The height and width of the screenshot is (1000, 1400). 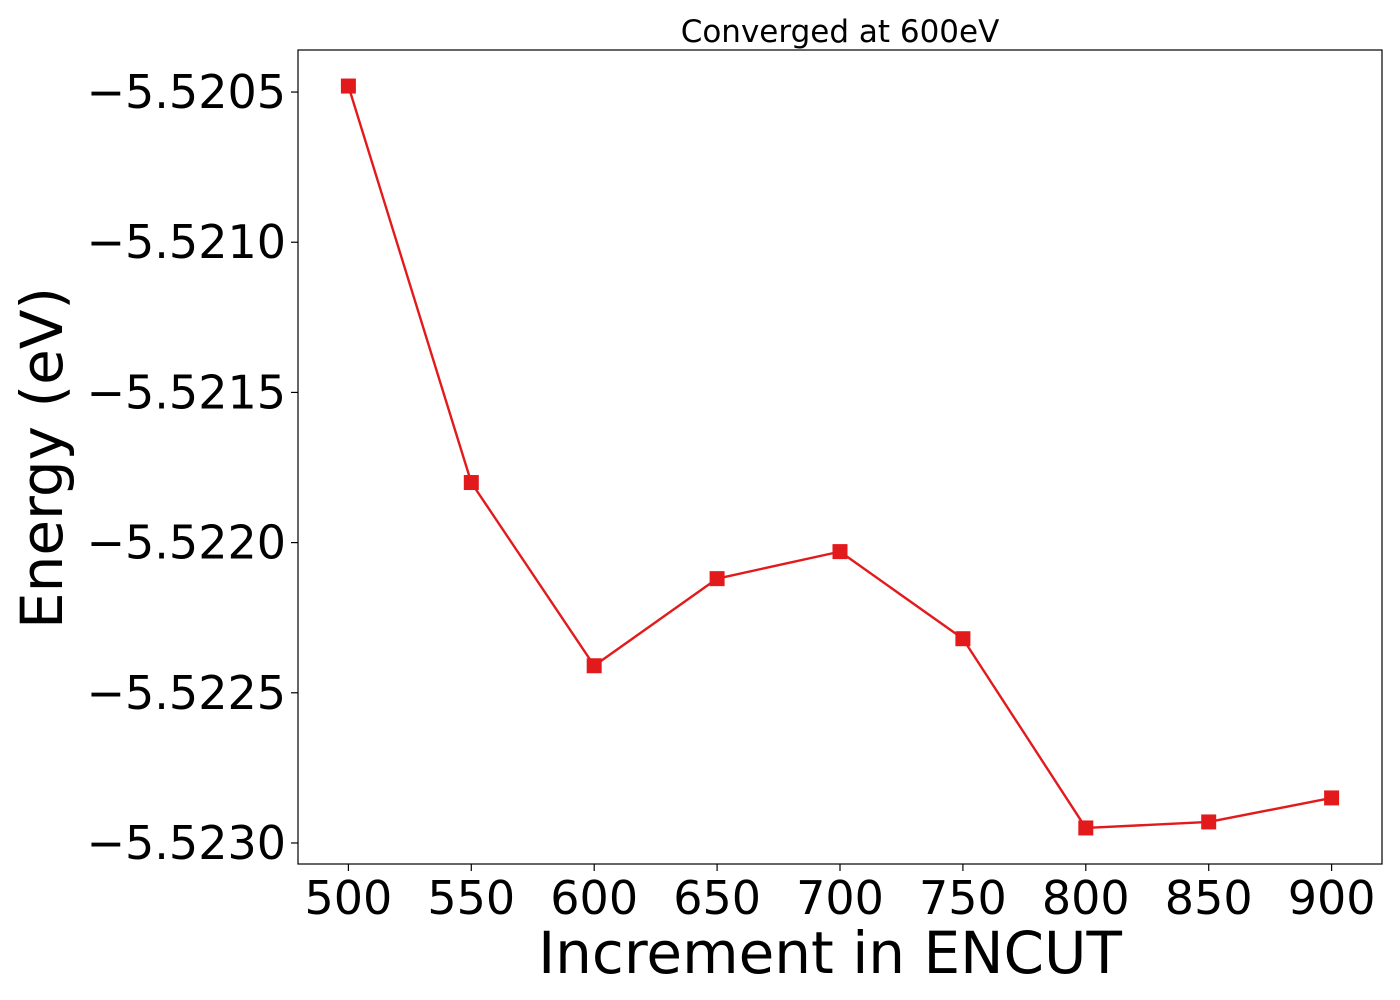 I want to click on x-tick-label: 900, so click(x=1332, y=898).